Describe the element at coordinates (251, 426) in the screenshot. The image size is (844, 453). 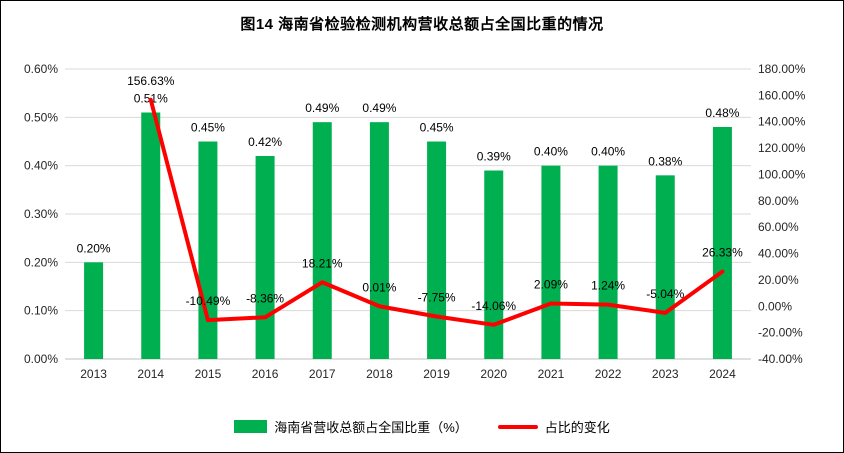
I see `bar-series-swatch-icon` at that location.